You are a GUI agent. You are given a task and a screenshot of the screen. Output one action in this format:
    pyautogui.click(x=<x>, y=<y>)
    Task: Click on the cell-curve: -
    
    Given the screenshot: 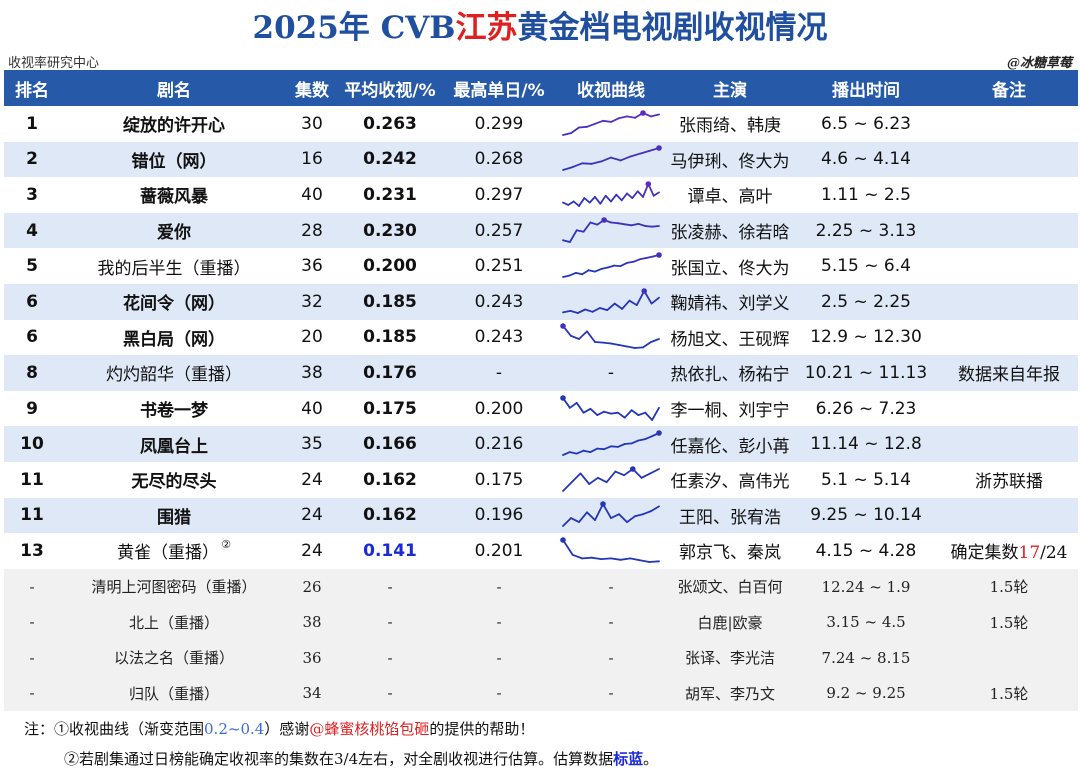 What is the action you would take?
    pyautogui.click(x=611, y=586)
    